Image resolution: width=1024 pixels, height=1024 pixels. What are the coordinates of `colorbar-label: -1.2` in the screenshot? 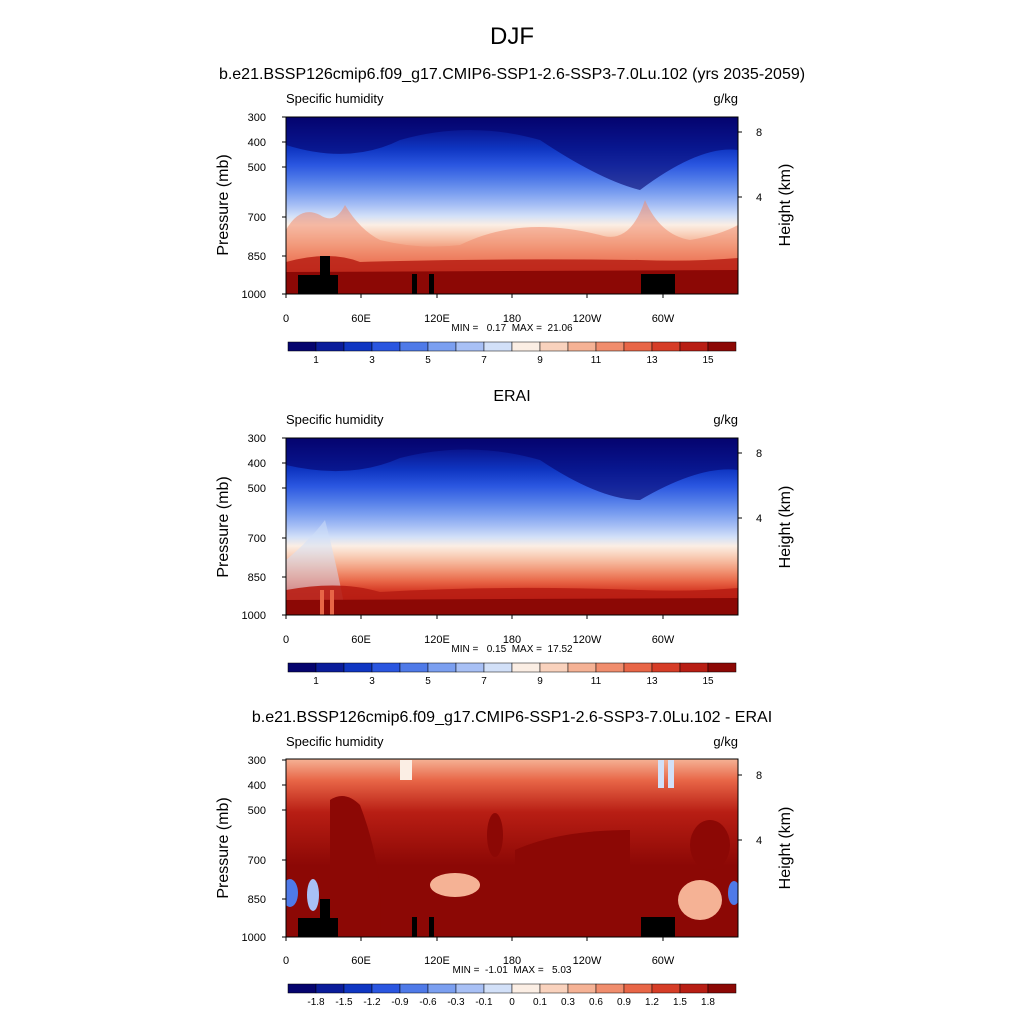 It's located at (372, 1002).